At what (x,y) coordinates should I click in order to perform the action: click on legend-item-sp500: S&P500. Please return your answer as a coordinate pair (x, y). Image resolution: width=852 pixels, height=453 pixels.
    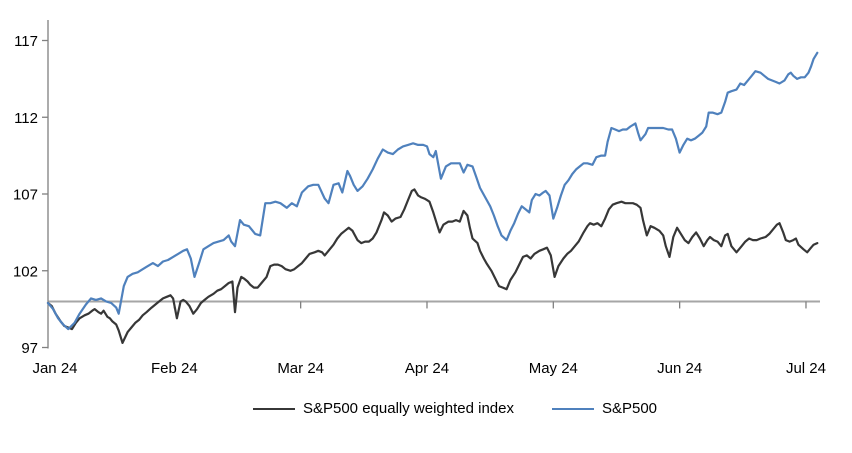
    Looking at the image, I should click on (604, 408).